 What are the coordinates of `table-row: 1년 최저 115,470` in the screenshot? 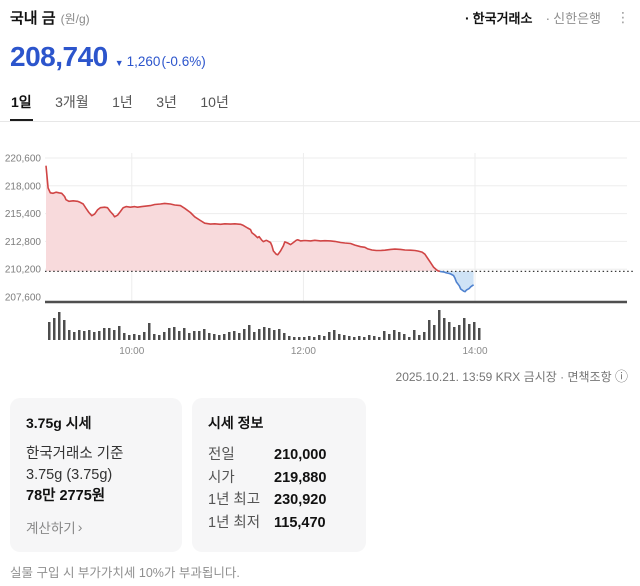 It's located at (279, 523).